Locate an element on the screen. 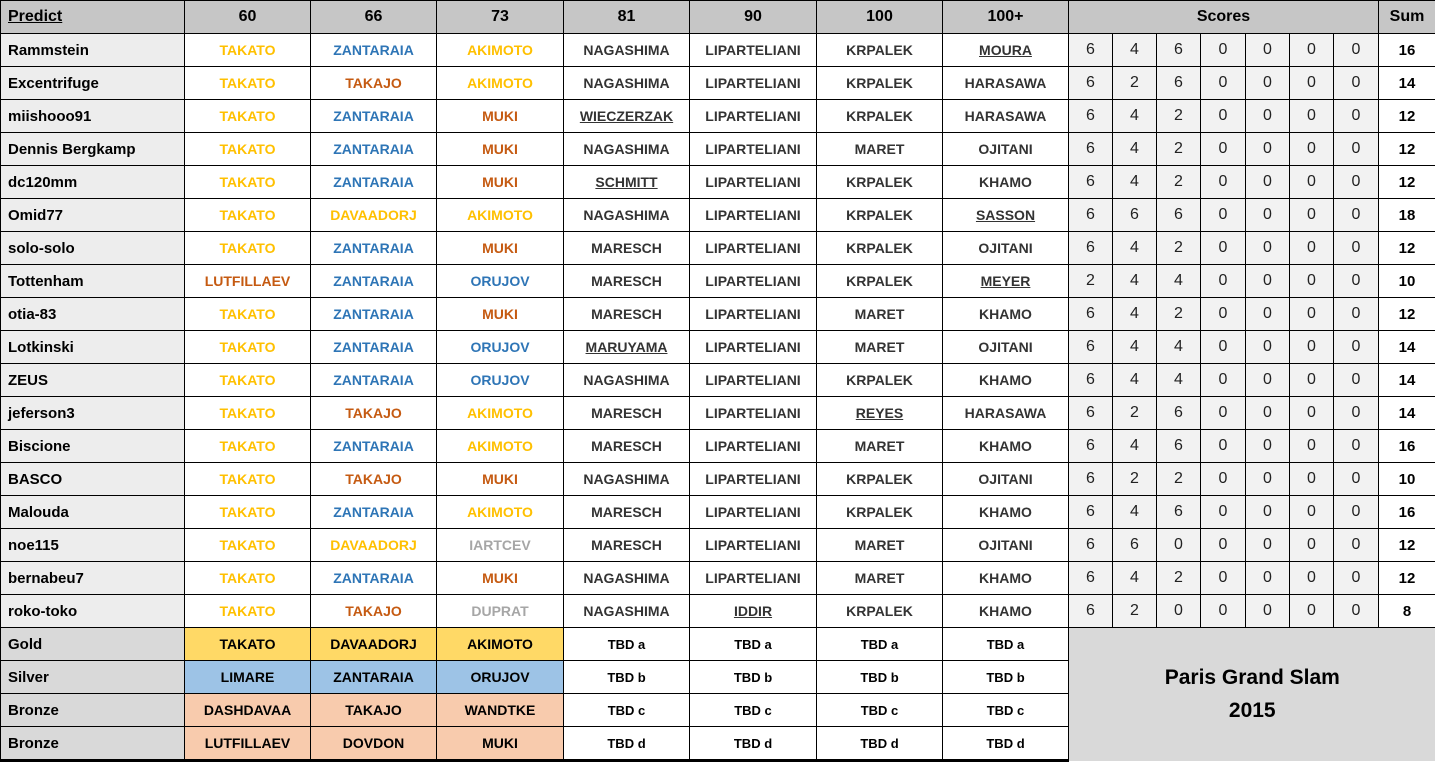  medal-pick-cell: DOVDON is located at coordinates (373, 744).